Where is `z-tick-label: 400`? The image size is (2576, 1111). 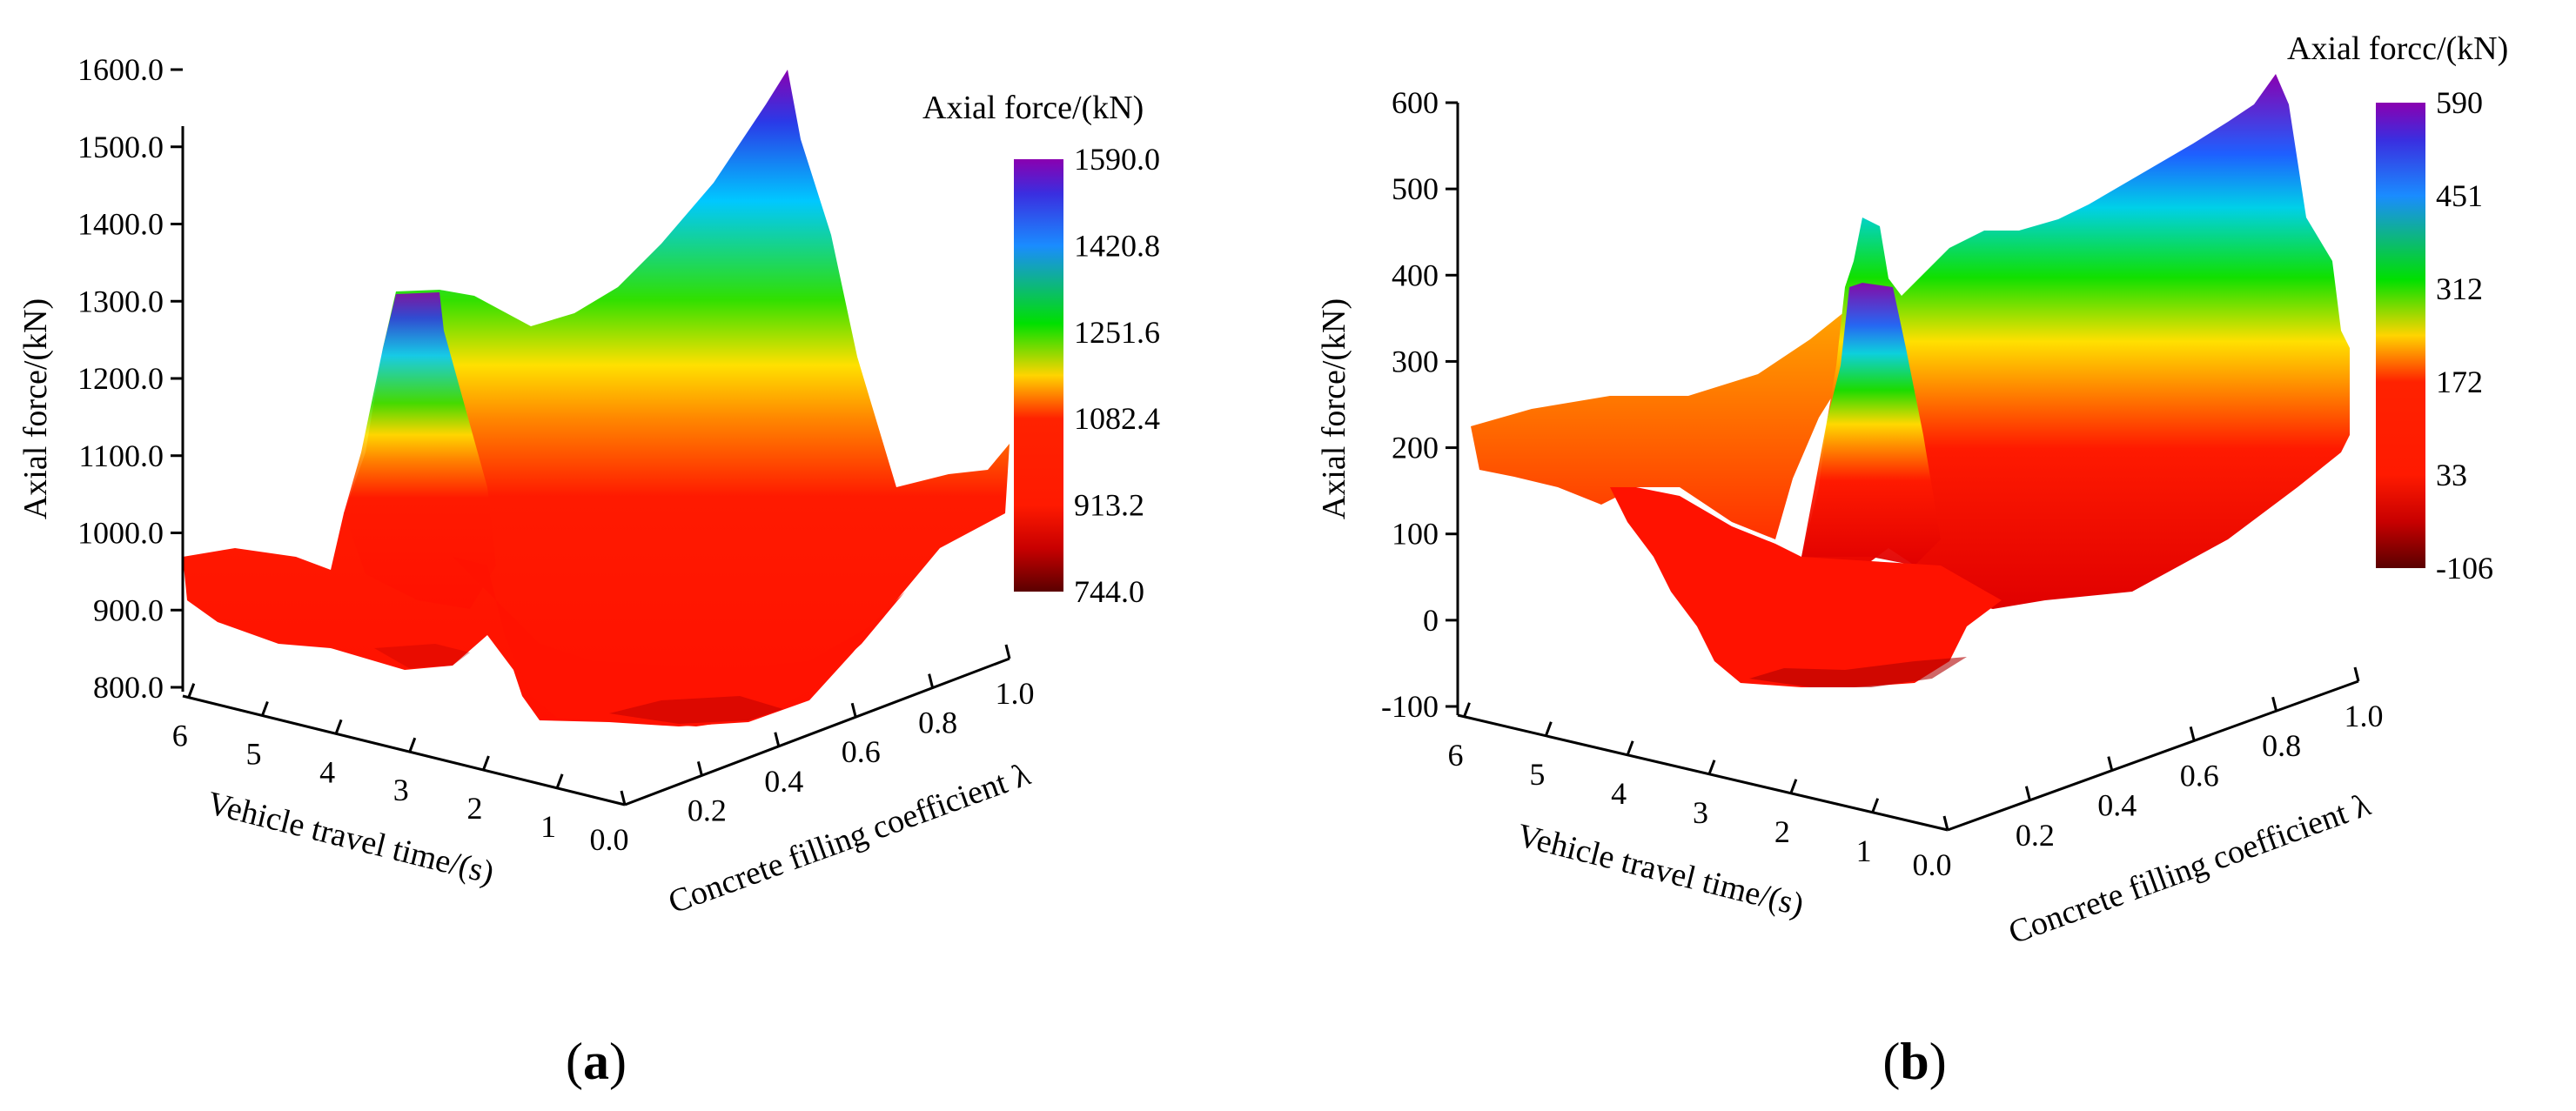
z-tick-label: 400 is located at coordinates (1416, 275).